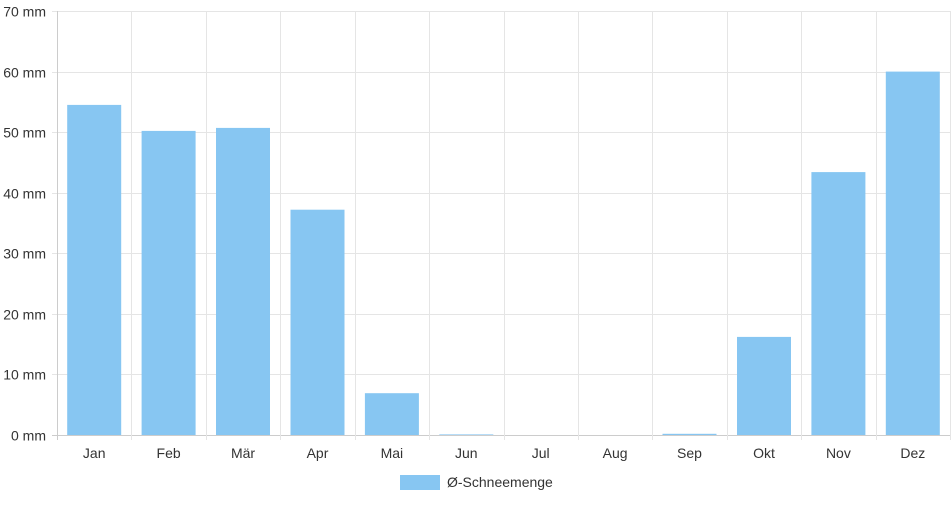 The image size is (952, 505). I want to click on y-tick-label: 70 mm, so click(24, 12).